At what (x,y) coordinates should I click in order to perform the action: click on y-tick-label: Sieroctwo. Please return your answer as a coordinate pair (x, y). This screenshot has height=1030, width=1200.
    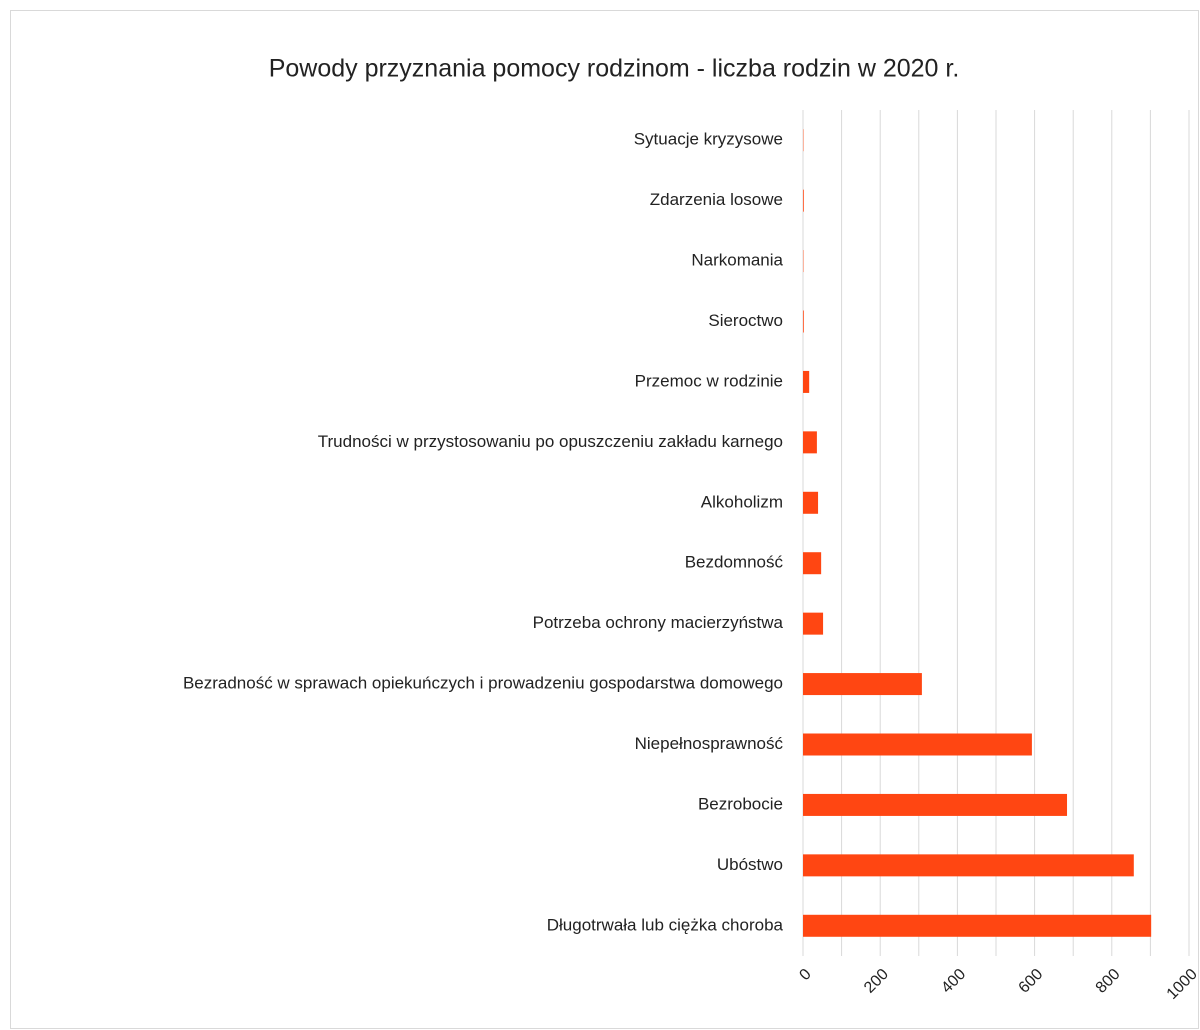
    Looking at the image, I should click on (745, 320).